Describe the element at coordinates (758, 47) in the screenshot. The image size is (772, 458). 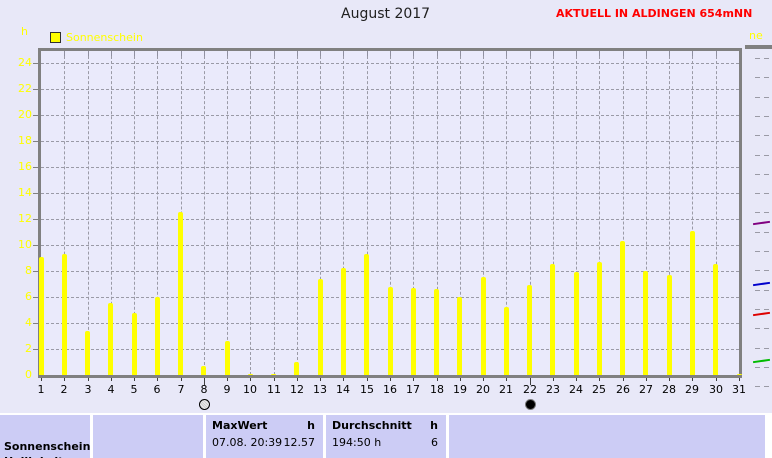
I see `clipped-next-panel-border` at that location.